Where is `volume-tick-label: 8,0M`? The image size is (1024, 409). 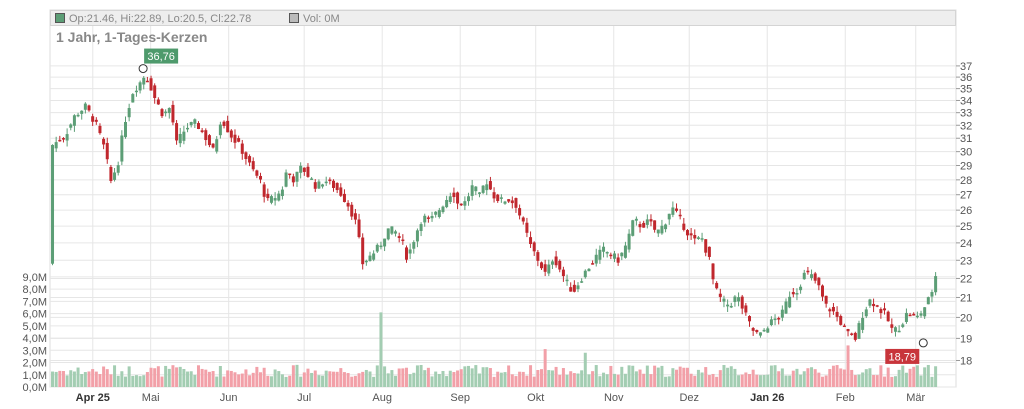 volume-tick-label: 8,0M is located at coordinates (35, 290).